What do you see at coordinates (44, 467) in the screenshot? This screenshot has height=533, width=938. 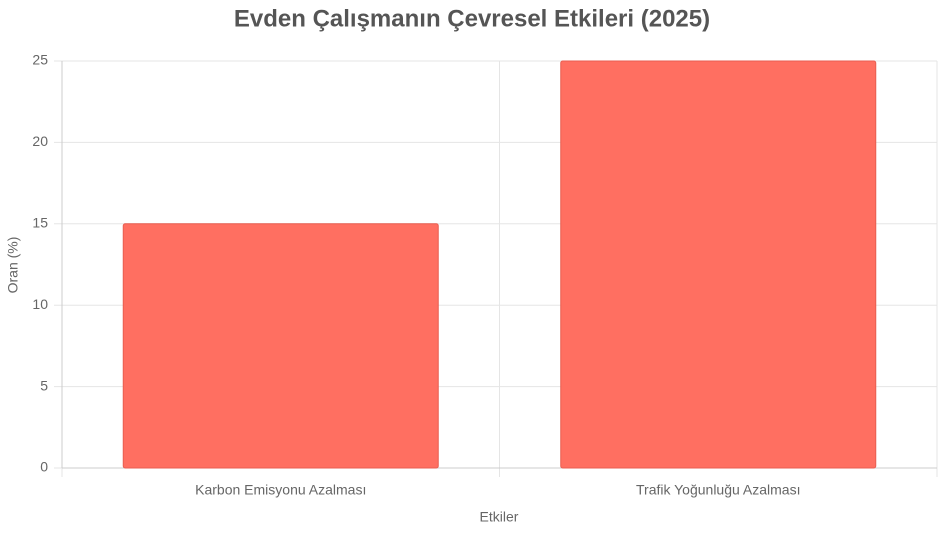 I see `y-tick-label: 0` at bounding box center [44, 467].